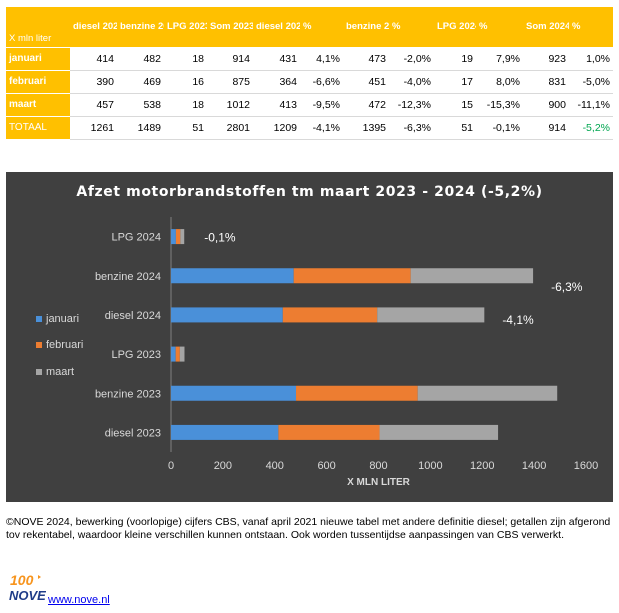 The width and height of the screenshot is (619, 613). What do you see at coordinates (39, 345) in the screenshot?
I see `legend-swatch-februari` at bounding box center [39, 345].